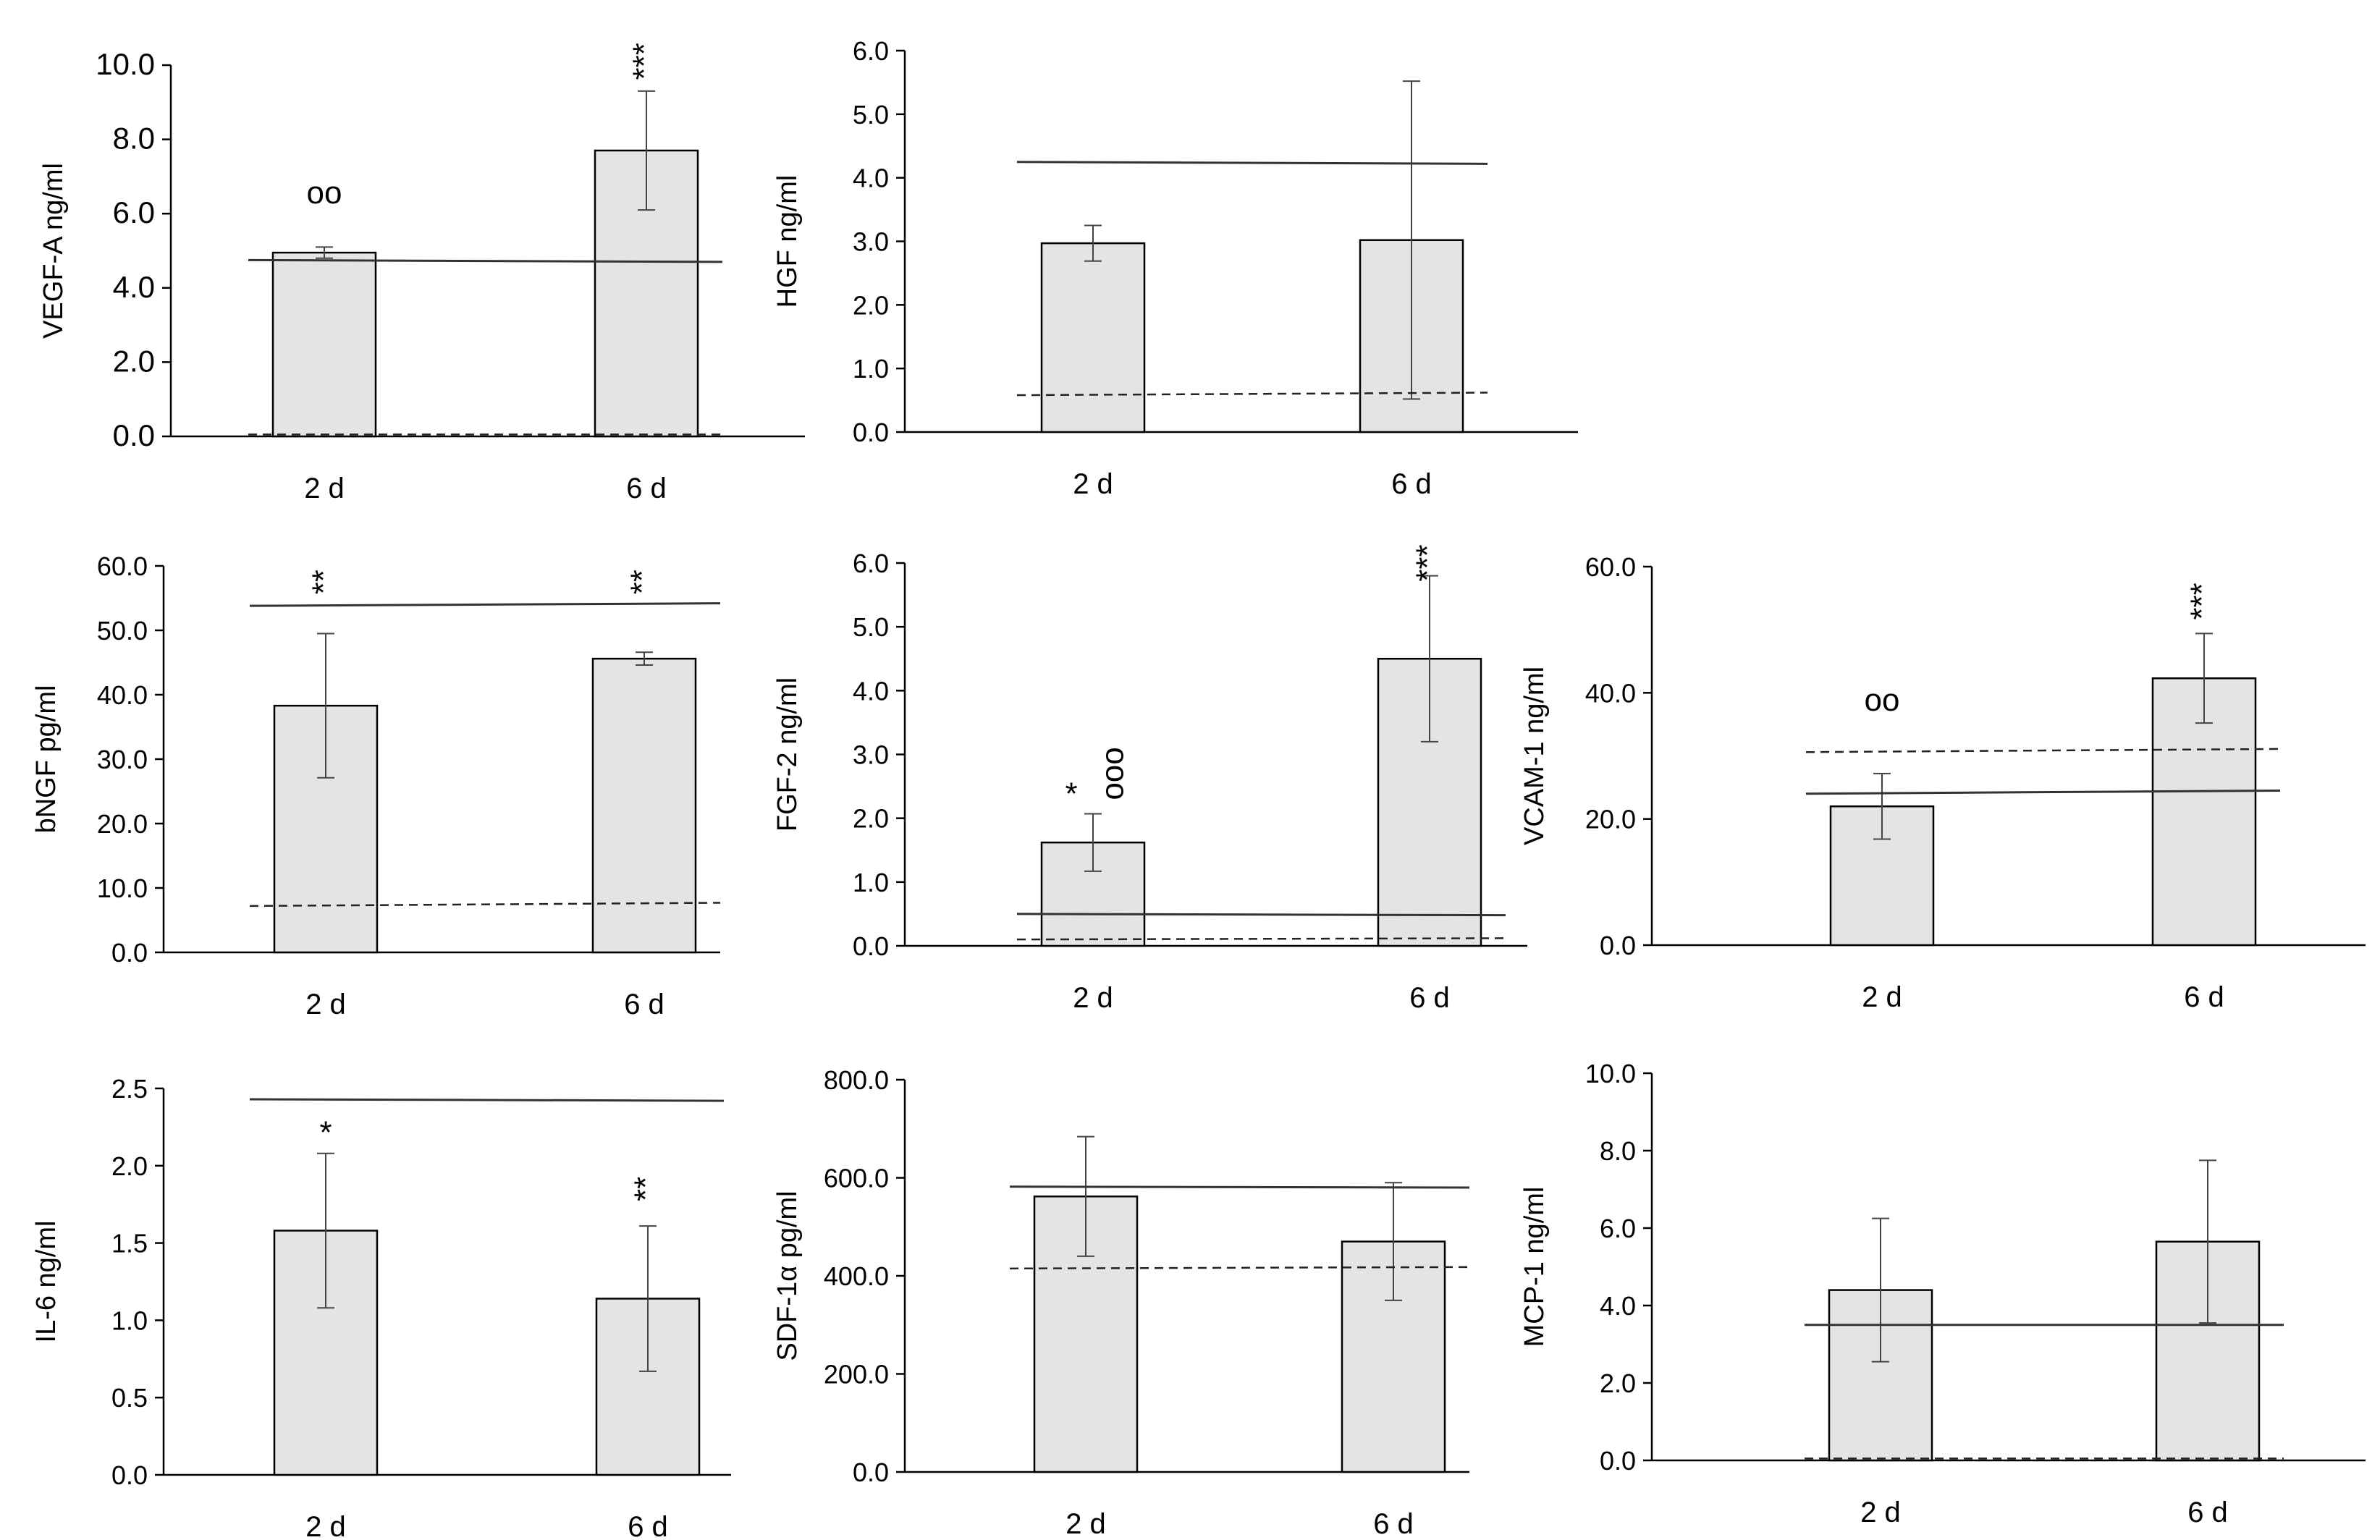 This screenshot has width=2380, height=1540. I want to click on significance-mark: ooo, so click(1113, 773).